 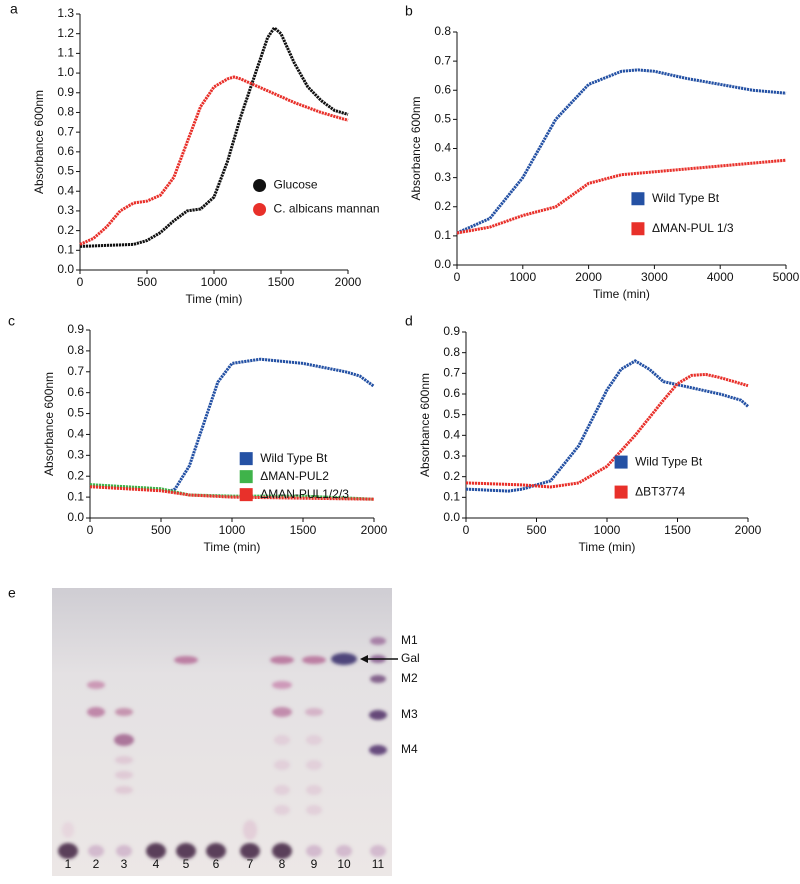 What do you see at coordinates (216, 864) in the screenshot?
I see `lane-label: 6` at bounding box center [216, 864].